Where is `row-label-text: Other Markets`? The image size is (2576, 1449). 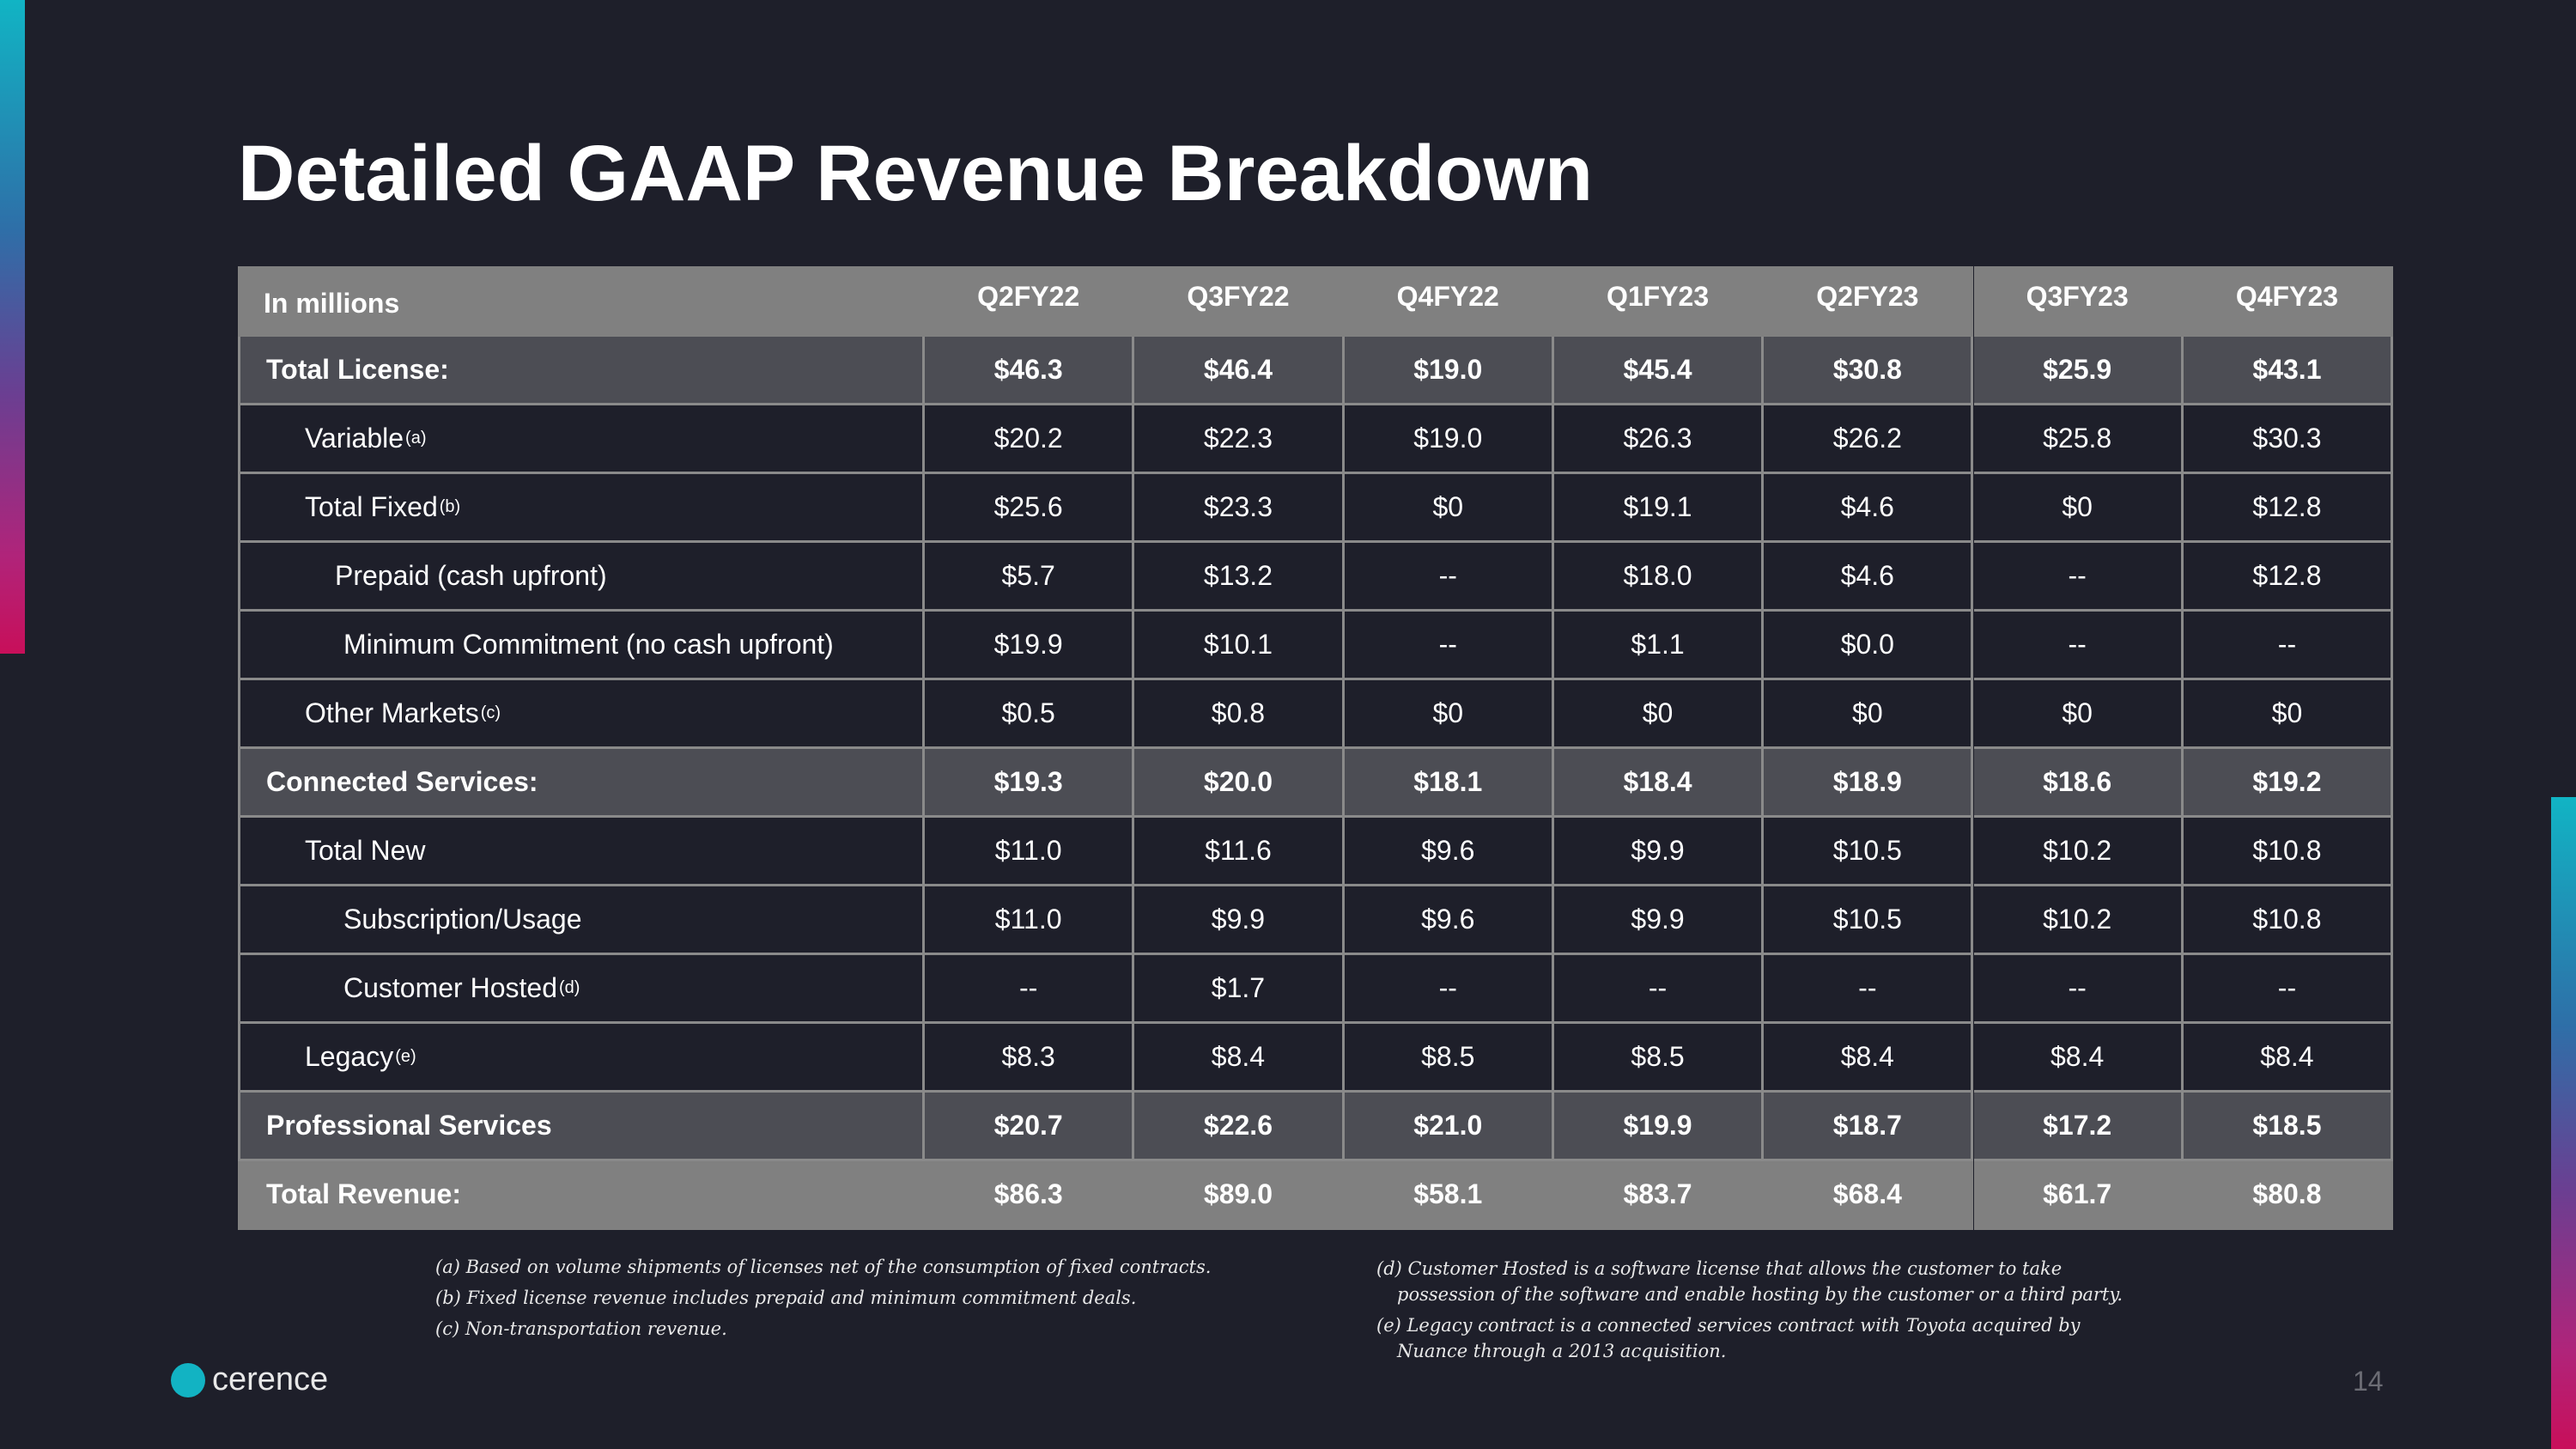 row-label-text: Other Markets is located at coordinates (392, 712).